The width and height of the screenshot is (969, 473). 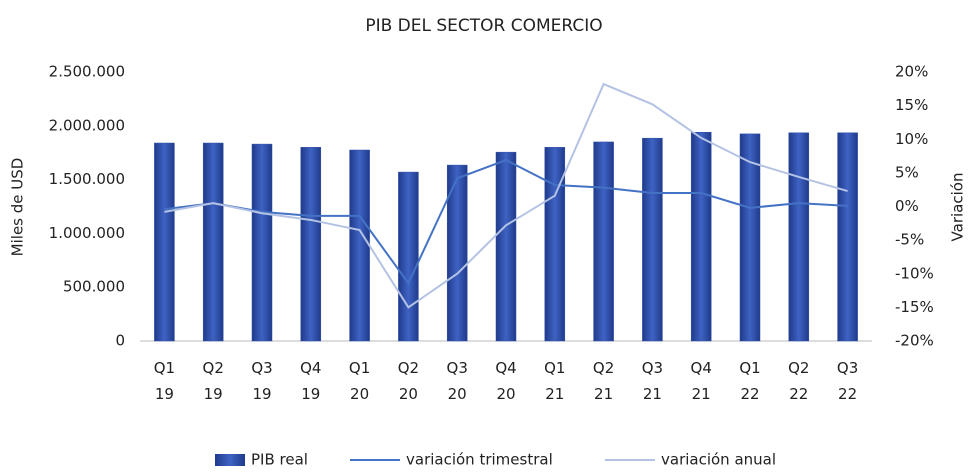 What do you see at coordinates (18, 207) in the screenshot?
I see `y-axis-label: Miles de USD` at bounding box center [18, 207].